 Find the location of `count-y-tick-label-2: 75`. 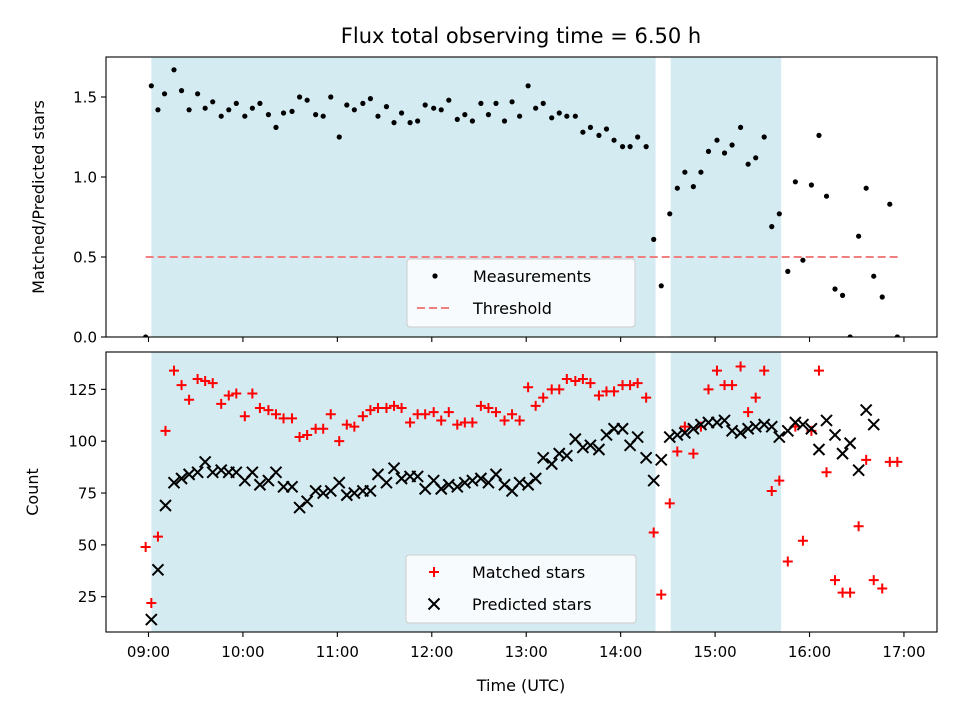

count-y-tick-label-2: 75 is located at coordinates (87, 494).